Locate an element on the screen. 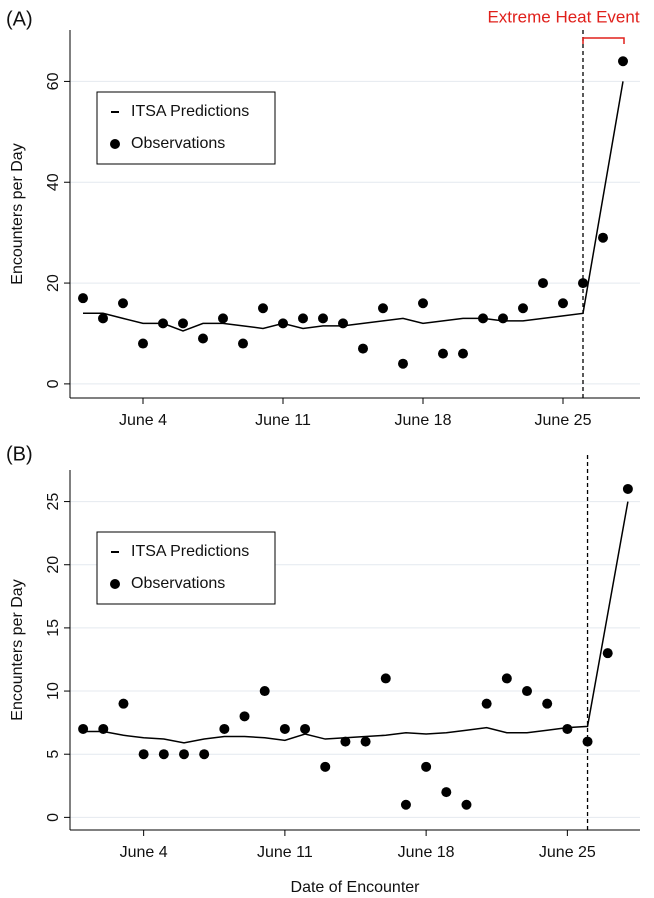  event-bracket is located at coordinates (603, 40).